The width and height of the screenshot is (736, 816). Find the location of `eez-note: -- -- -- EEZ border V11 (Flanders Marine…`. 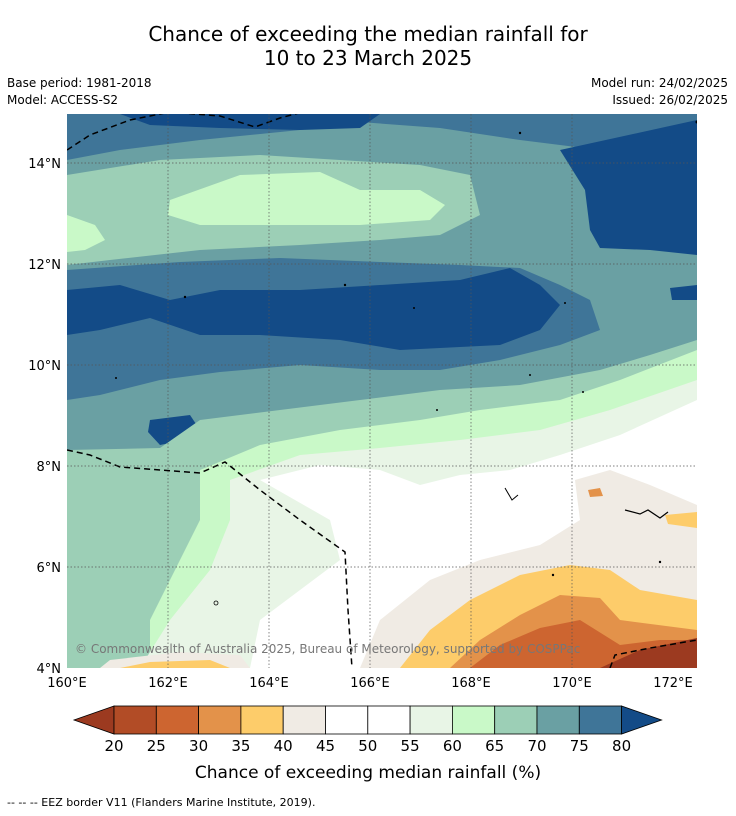

eez-note: -- -- -- EEZ border V11 (Flanders Marine… is located at coordinates (161, 802).